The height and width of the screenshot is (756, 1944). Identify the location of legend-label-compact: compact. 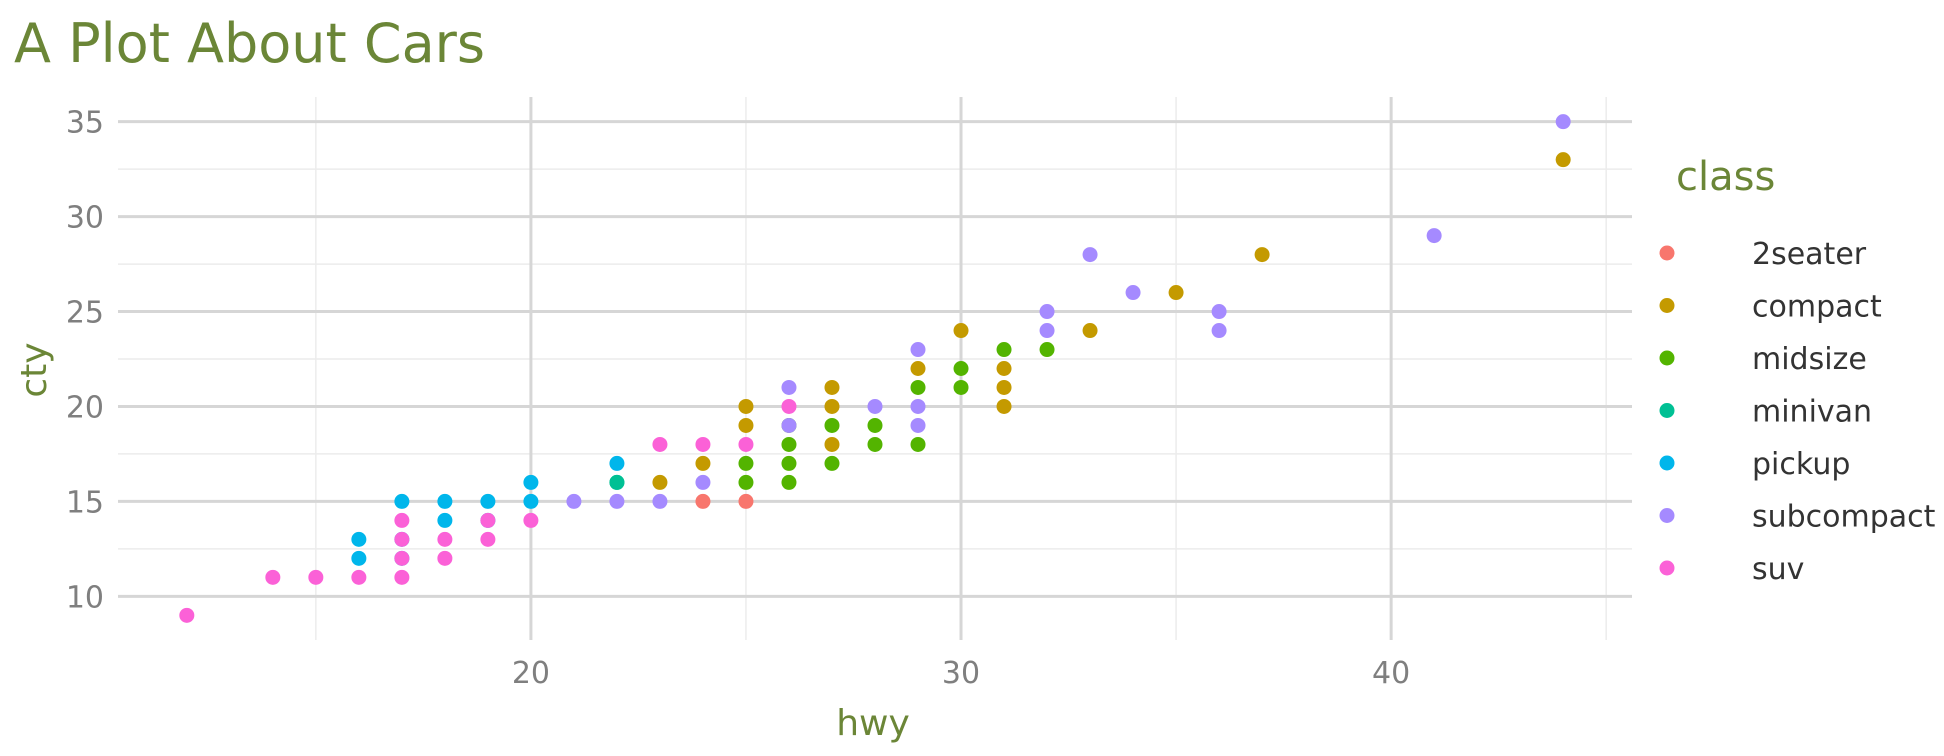
(1817, 307).